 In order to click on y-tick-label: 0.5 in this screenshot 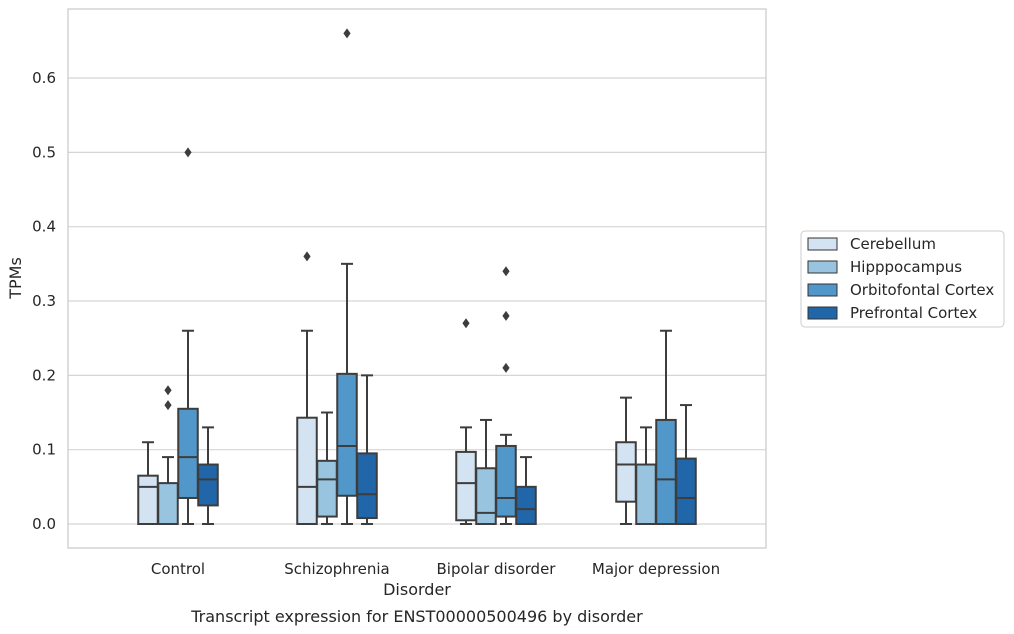, I will do `click(44, 152)`.